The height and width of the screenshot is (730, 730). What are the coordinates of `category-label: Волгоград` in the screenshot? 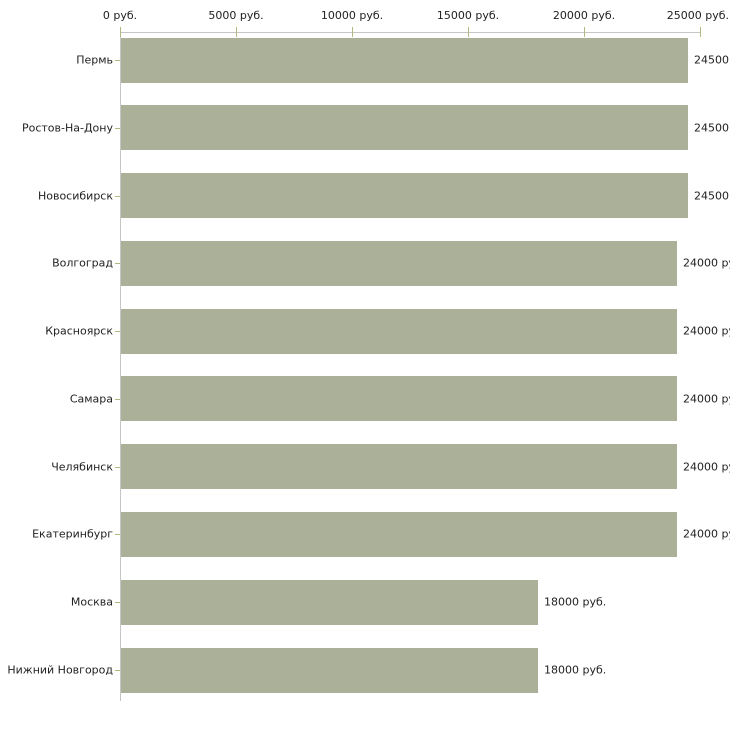 It's located at (82, 263).